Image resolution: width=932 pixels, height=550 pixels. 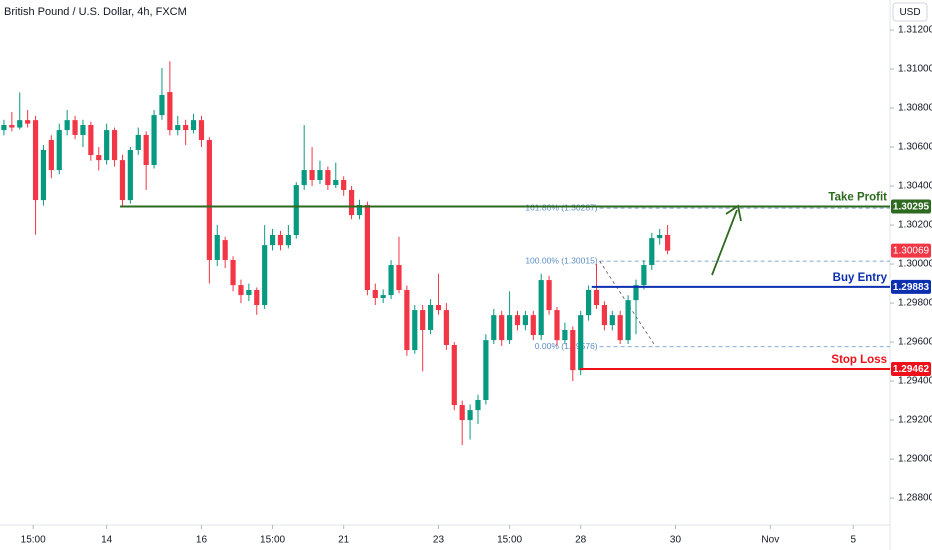 What do you see at coordinates (853, 540) in the screenshot?
I see `x-tick-label: 5` at bounding box center [853, 540].